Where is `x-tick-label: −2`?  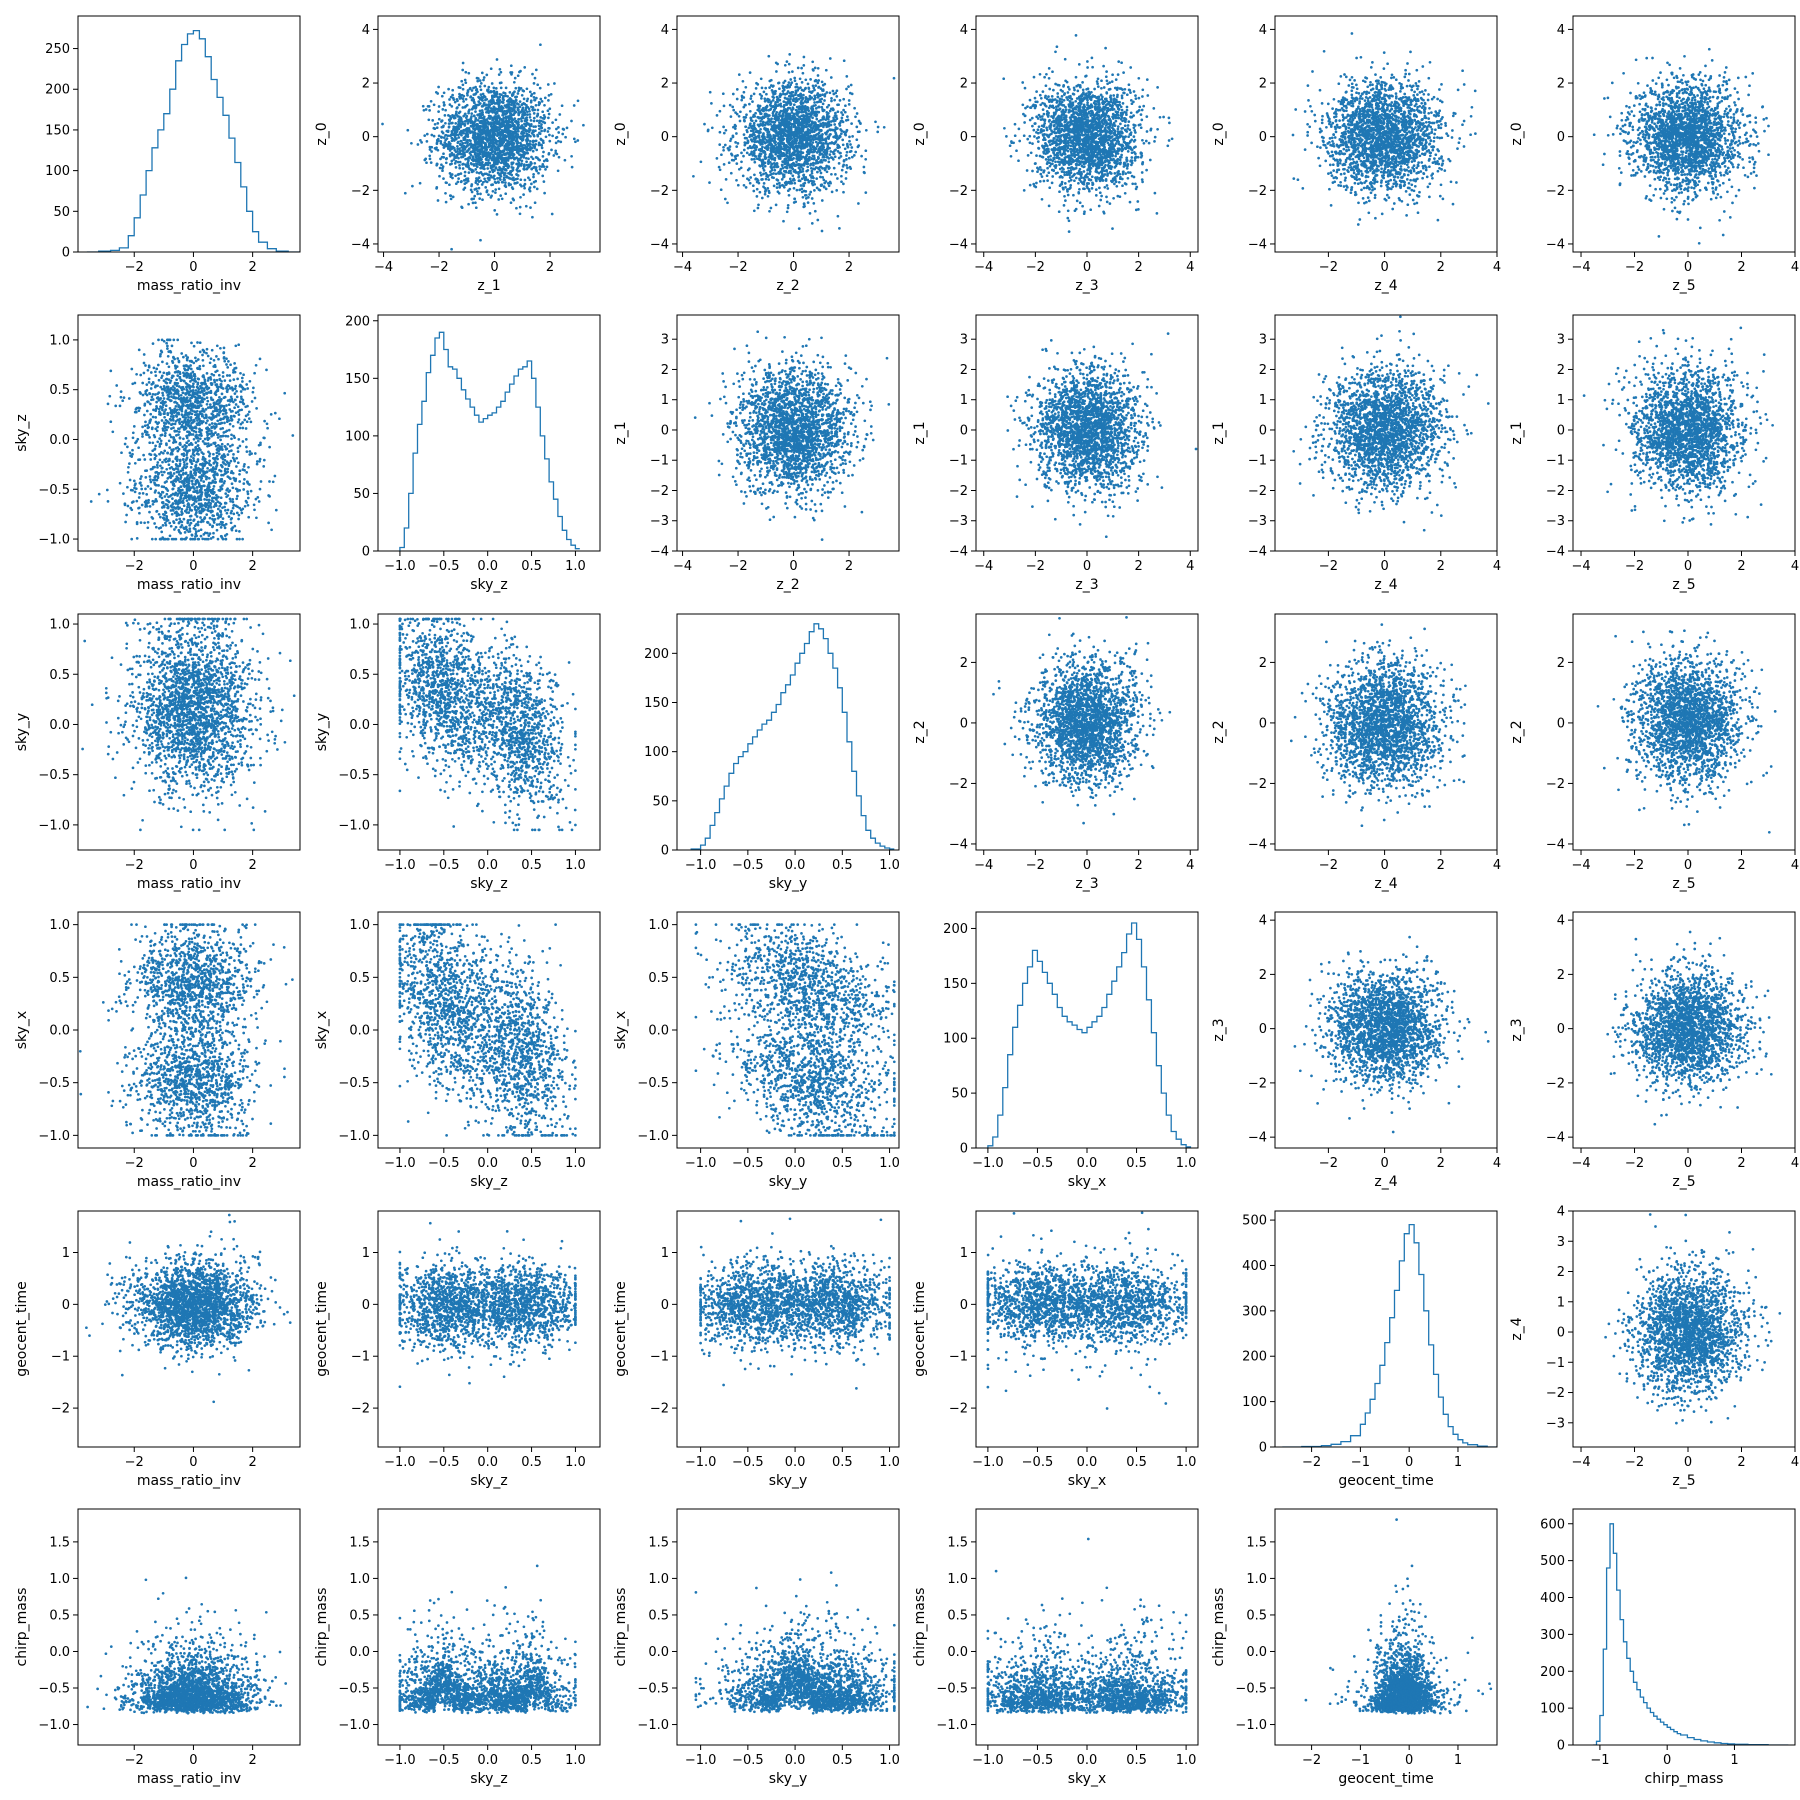 x-tick-label: −2 is located at coordinates (737, 267).